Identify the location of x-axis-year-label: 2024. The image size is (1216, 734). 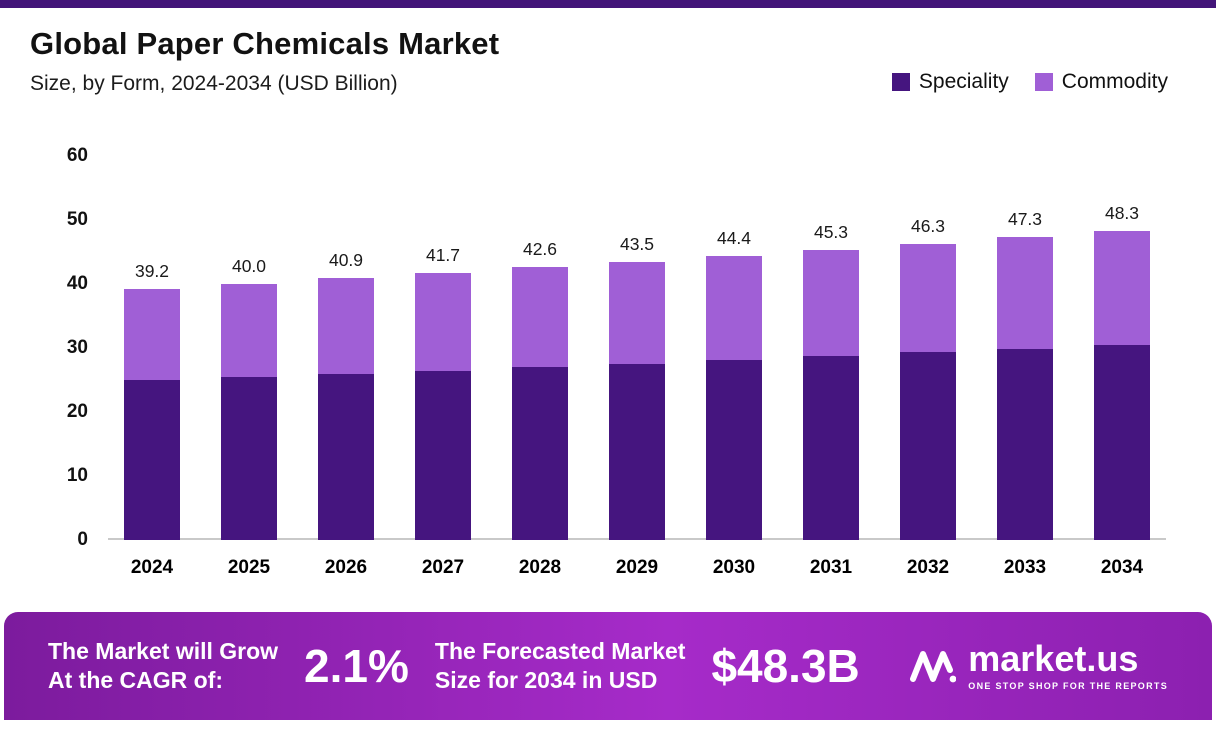
(152, 567).